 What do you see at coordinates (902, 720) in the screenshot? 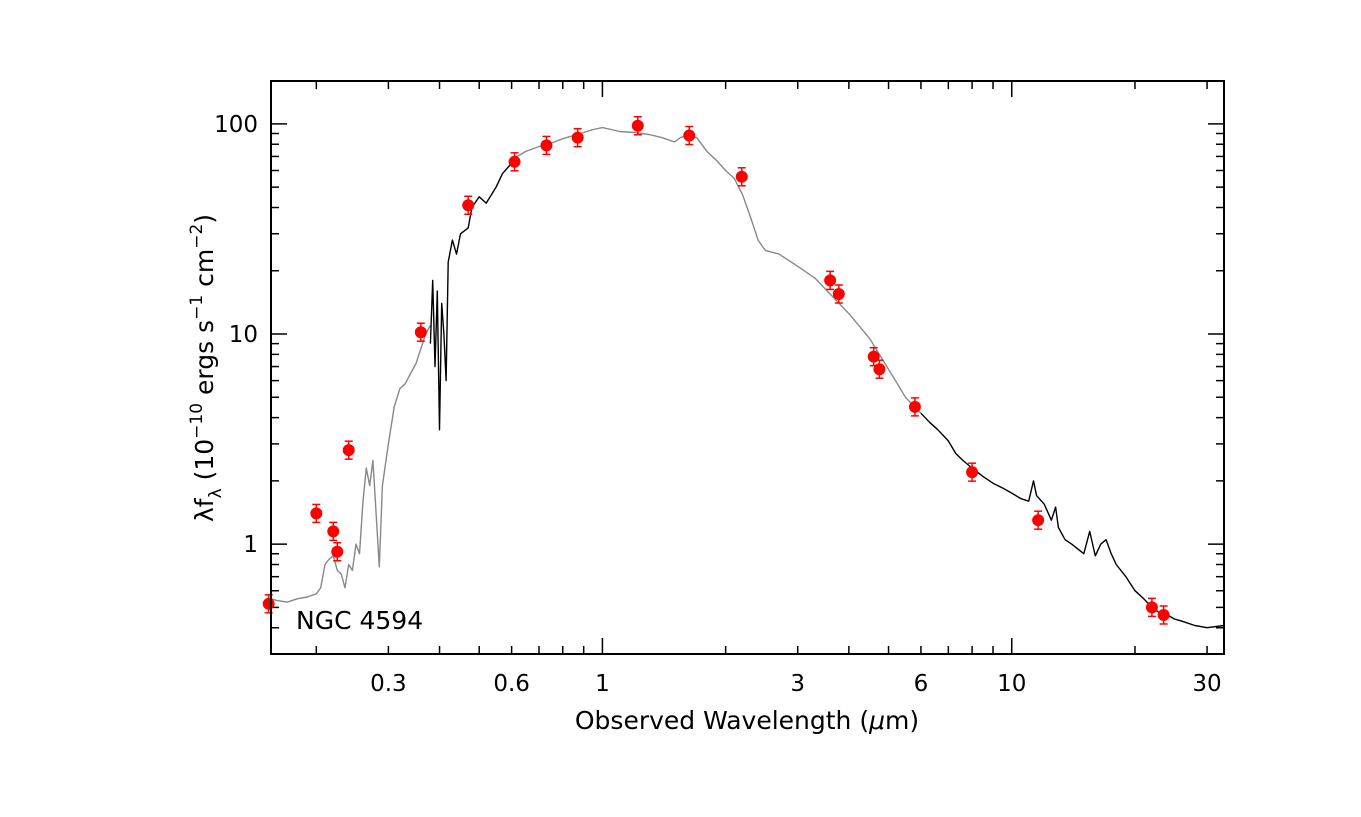
I see `x-axis-title-suffix: m)` at bounding box center [902, 720].